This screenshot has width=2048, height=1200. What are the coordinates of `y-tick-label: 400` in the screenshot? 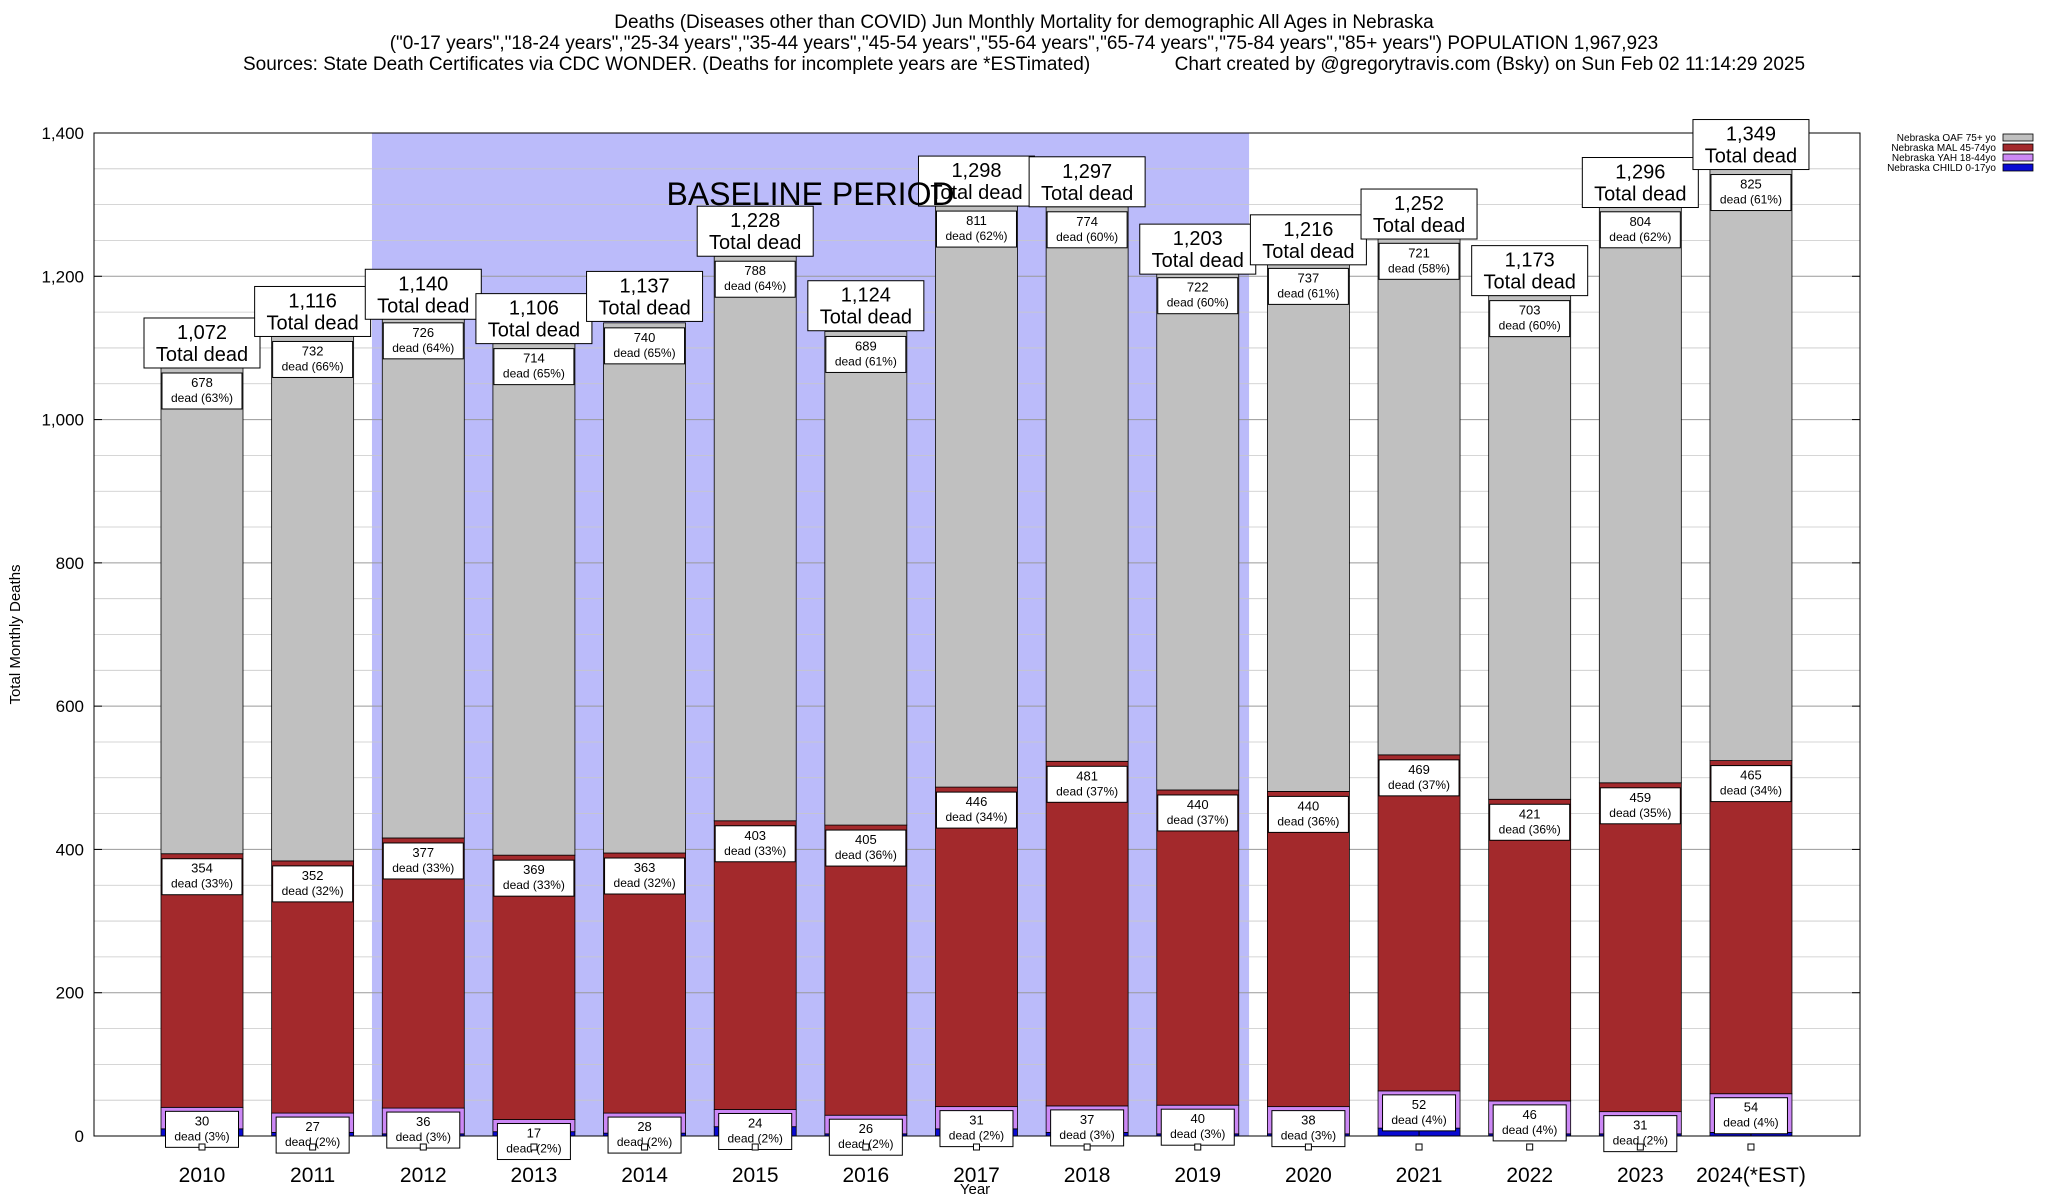 It's located at (70, 849).